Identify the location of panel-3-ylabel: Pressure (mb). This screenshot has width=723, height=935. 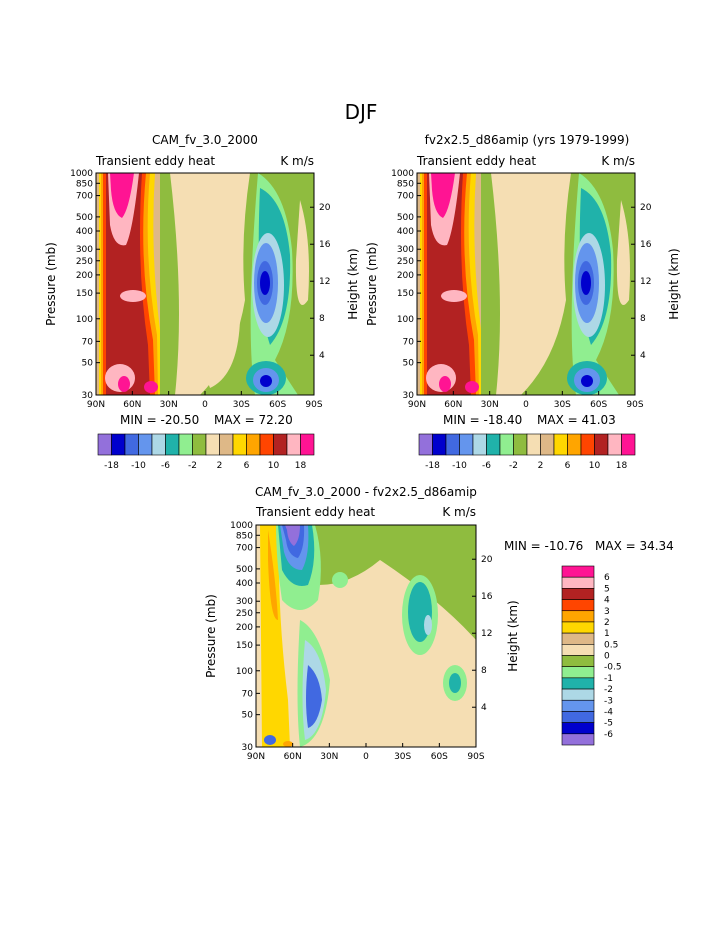
(211, 636).